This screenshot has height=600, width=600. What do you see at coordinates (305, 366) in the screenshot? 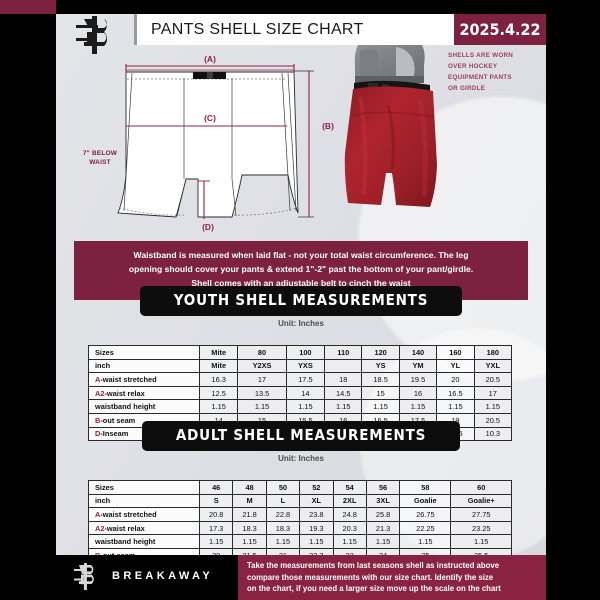
I see `table-cell: YXS` at bounding box center [305, 366].